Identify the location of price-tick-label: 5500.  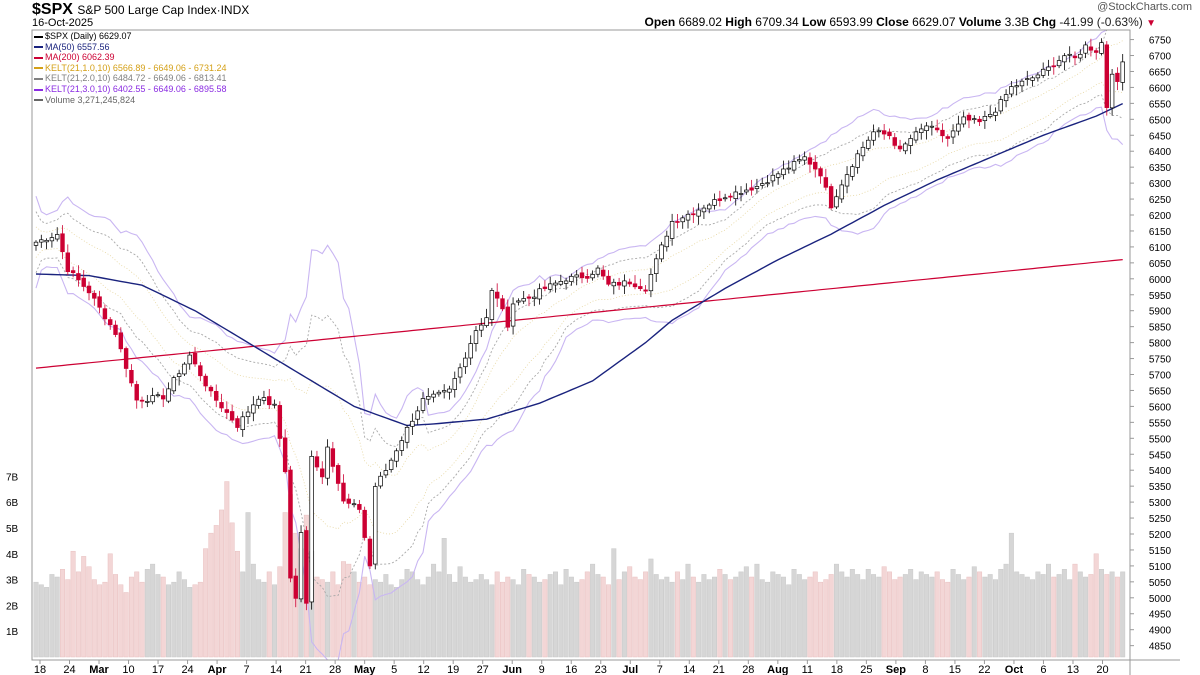
(1160, 439).